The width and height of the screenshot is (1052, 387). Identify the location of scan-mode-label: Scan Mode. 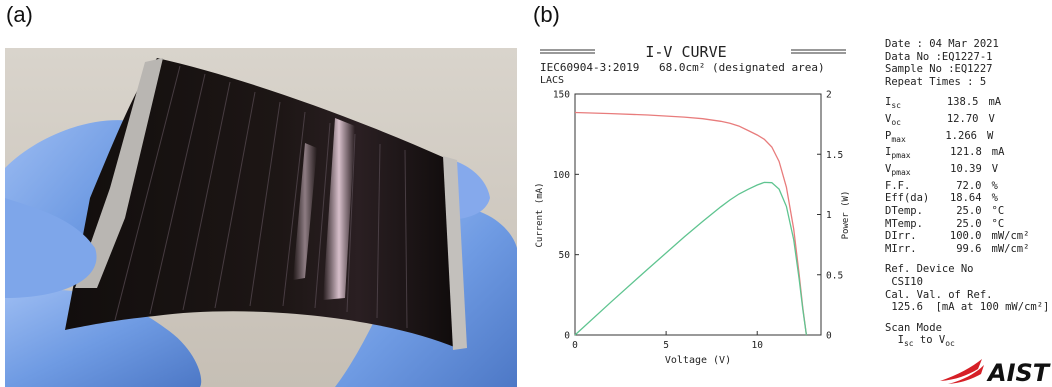
(913, 327).